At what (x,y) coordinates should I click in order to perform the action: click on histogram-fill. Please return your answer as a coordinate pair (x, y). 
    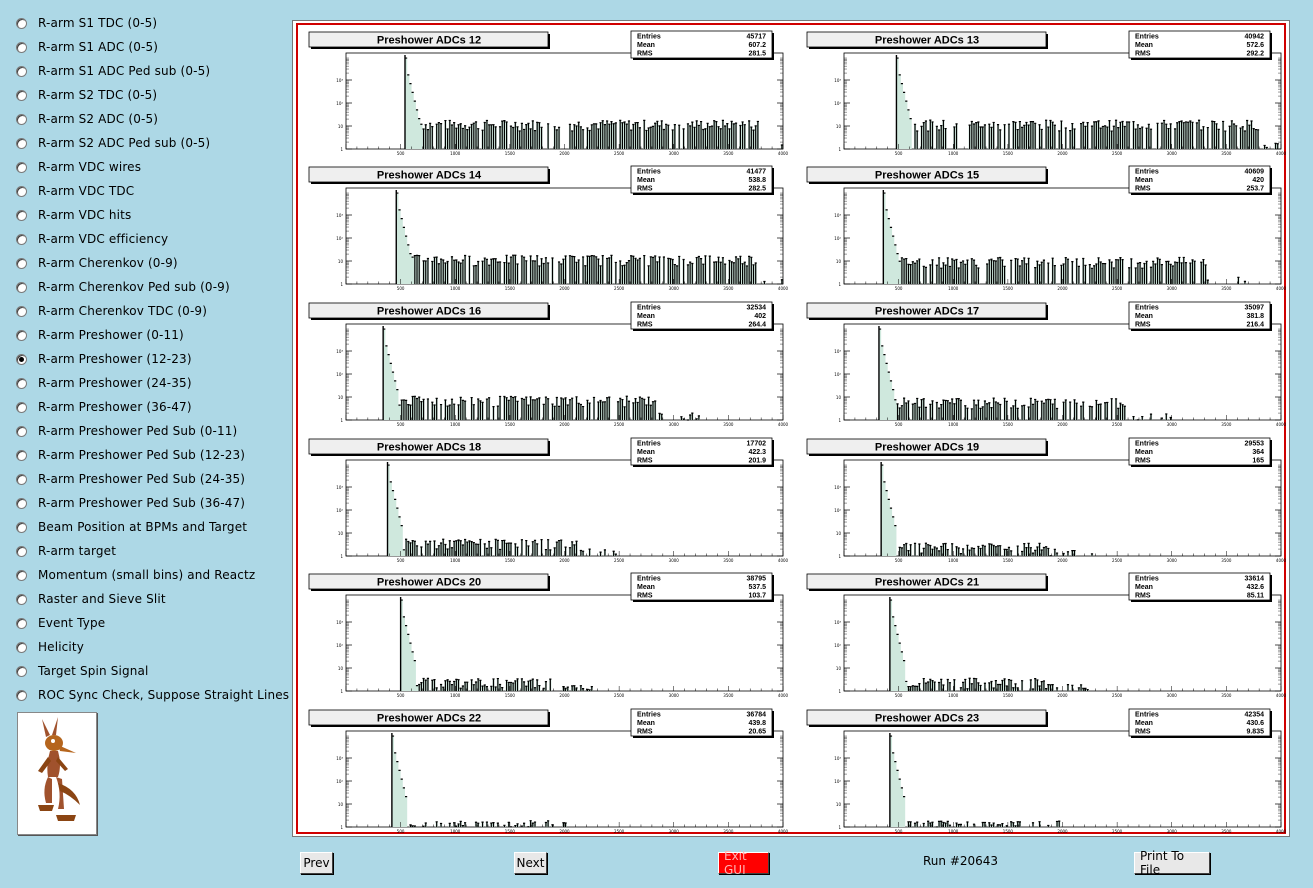
    Looking at the image, I should click on (989, 645).